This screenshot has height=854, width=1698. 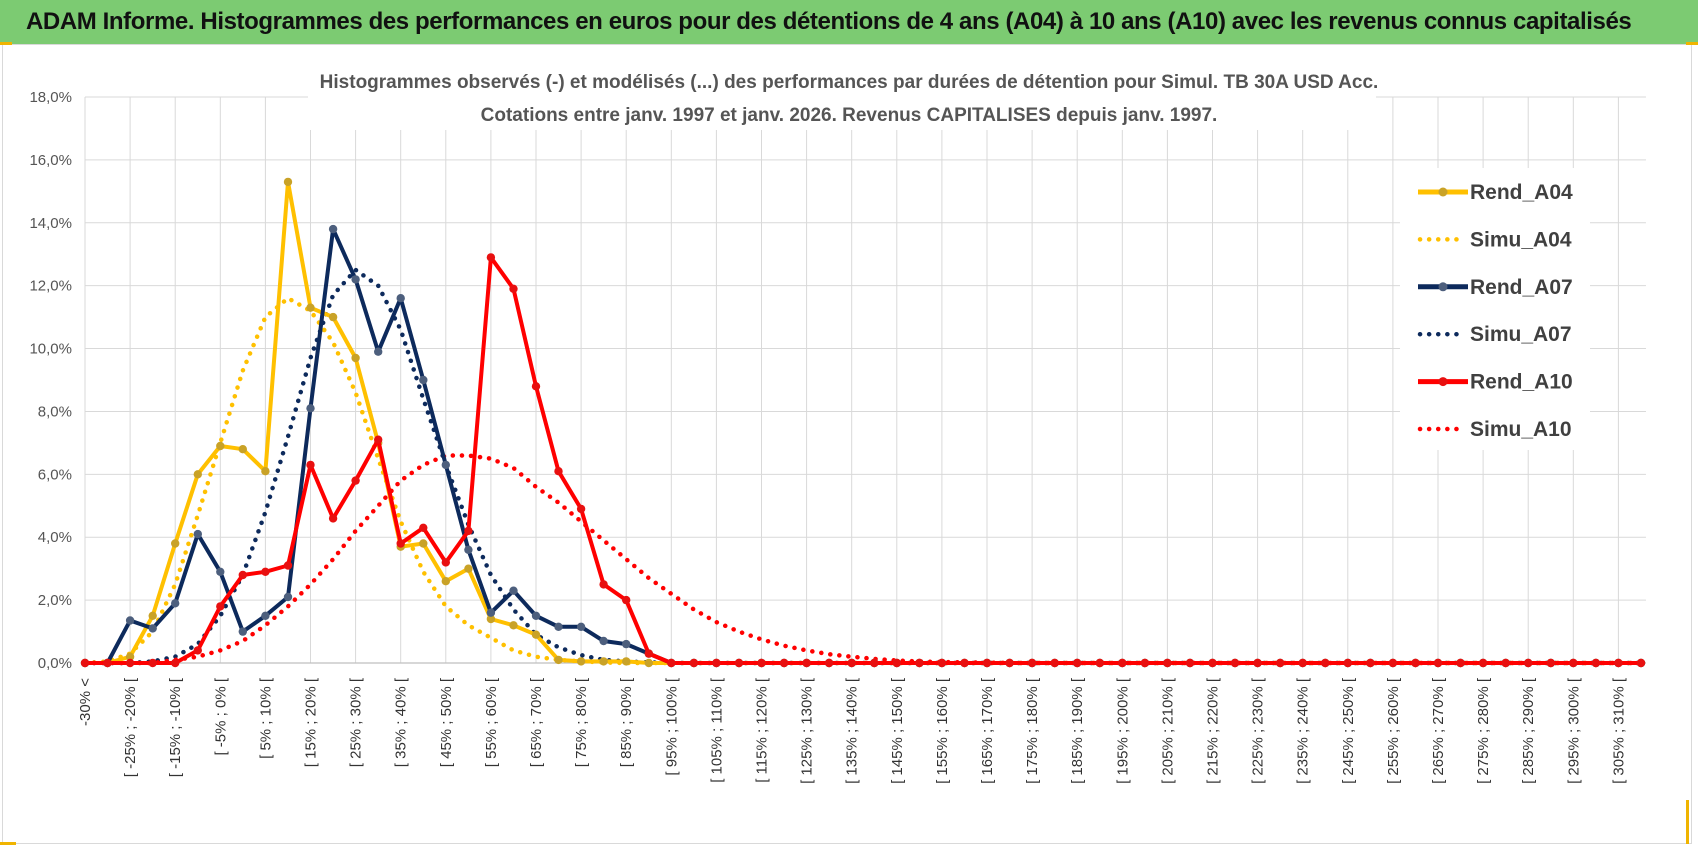 I want to click on x-tick-label: [ 65% ; 70% [, so click(x=536, y=722).